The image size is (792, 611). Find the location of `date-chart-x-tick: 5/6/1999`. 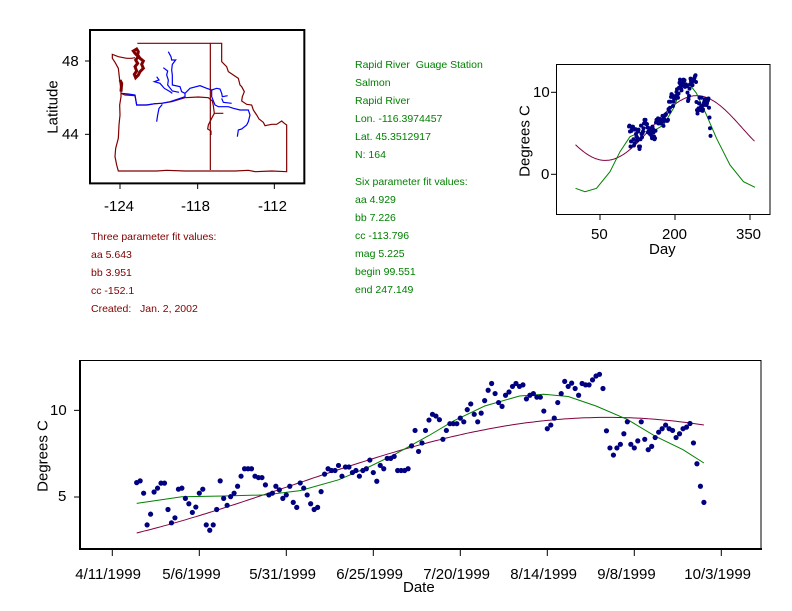

date-chart-x-tick: 5/6/1999 is located at coordinates (191, 574).